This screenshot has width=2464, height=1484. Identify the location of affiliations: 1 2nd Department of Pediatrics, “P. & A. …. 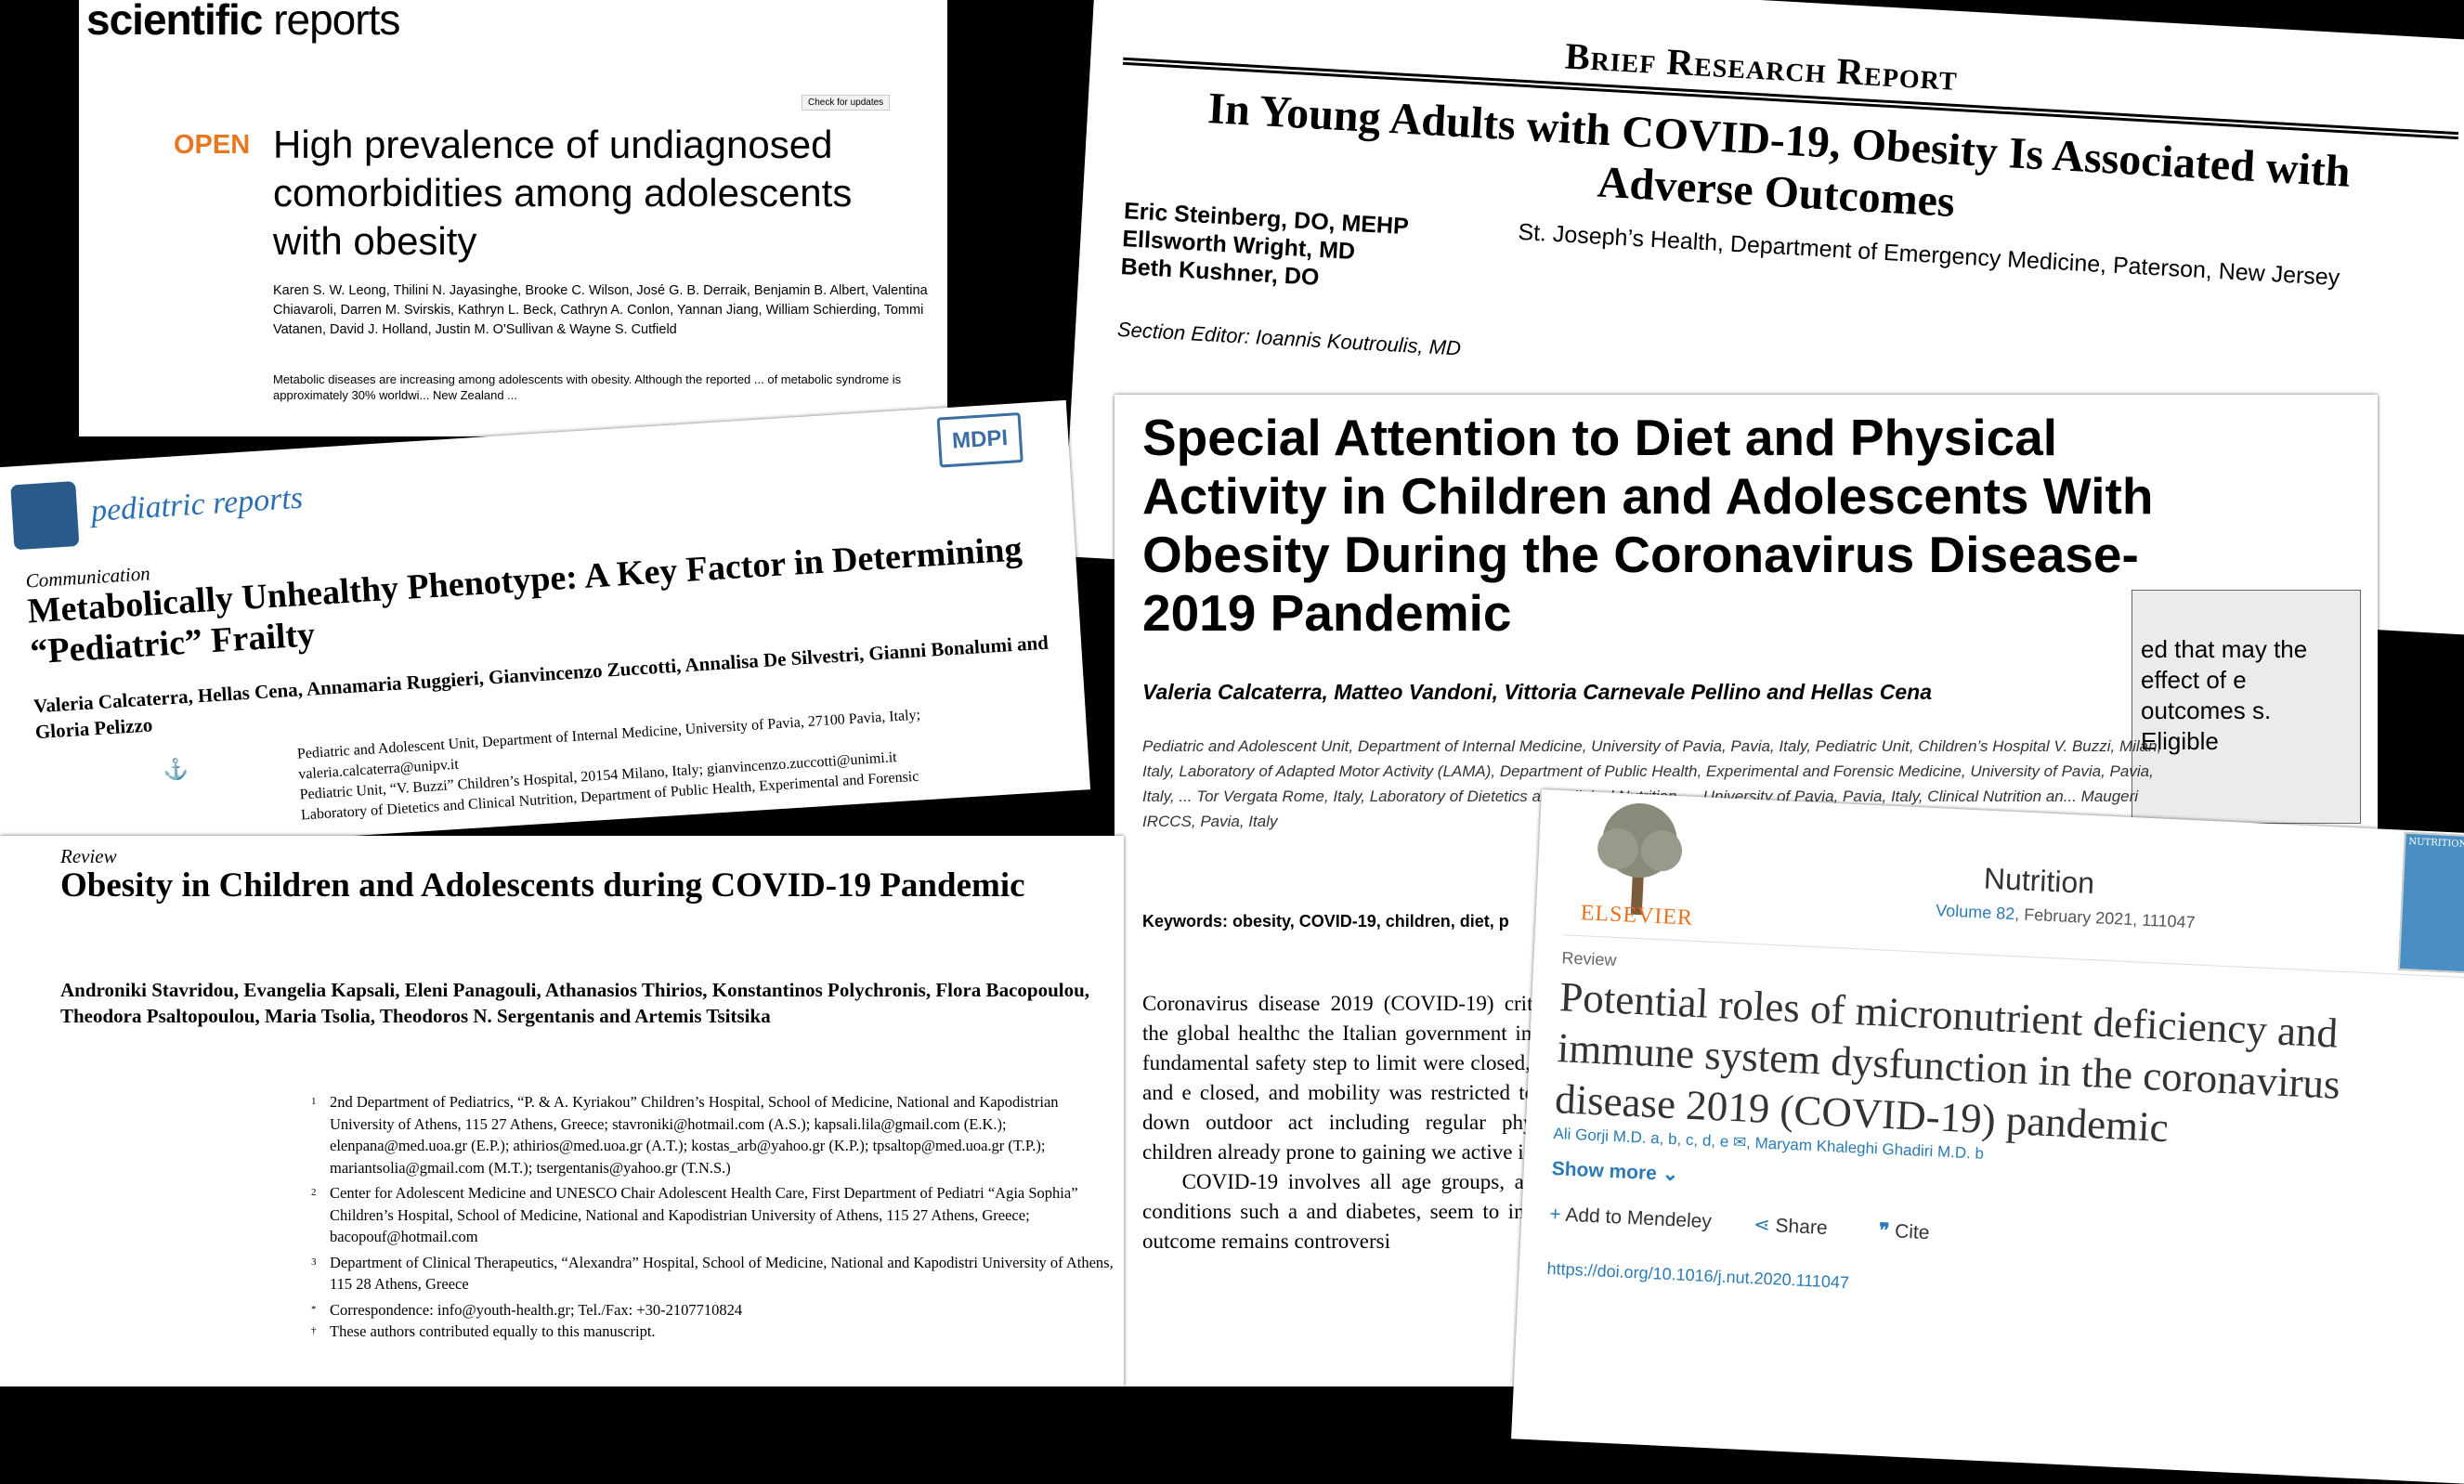
(715, 1217).